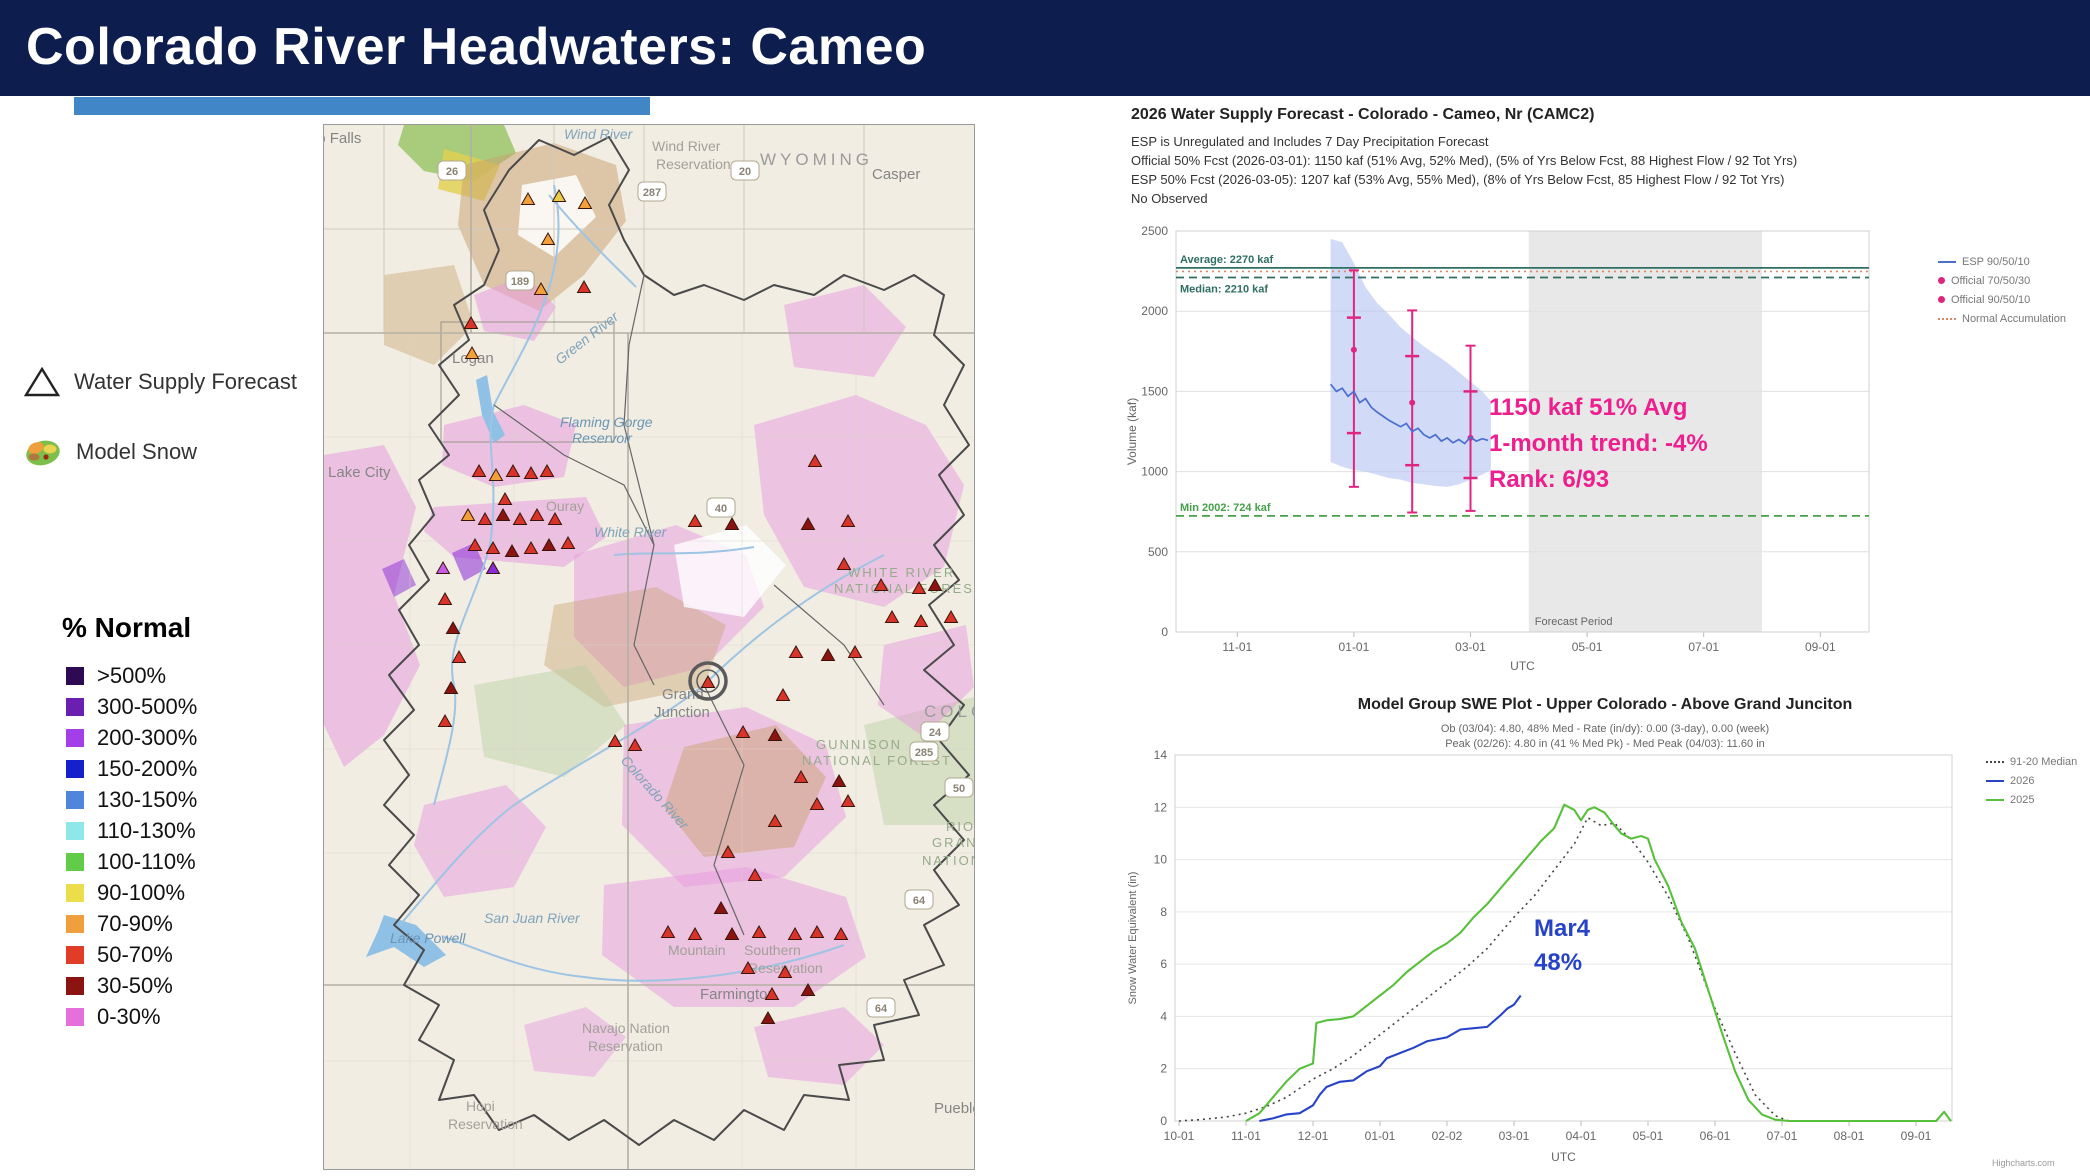 The height and width of the screenshot is (1176, 2090). Describe the element at coordinates (644, 959) in the screenshot. I see `river` at that location.